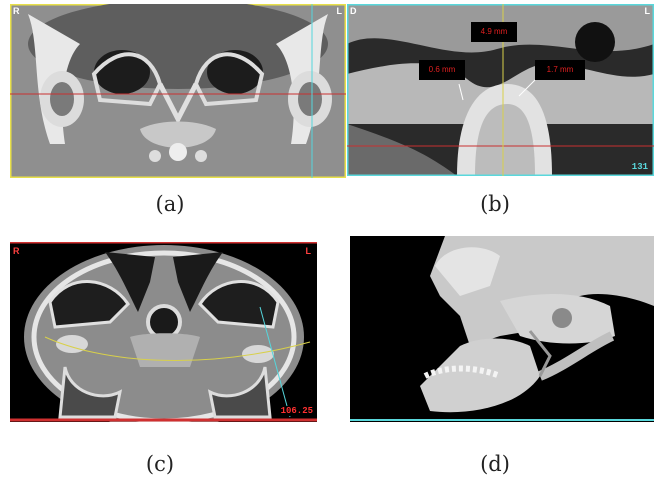  I want to click on corner-label-d: D, so click(353, 11).